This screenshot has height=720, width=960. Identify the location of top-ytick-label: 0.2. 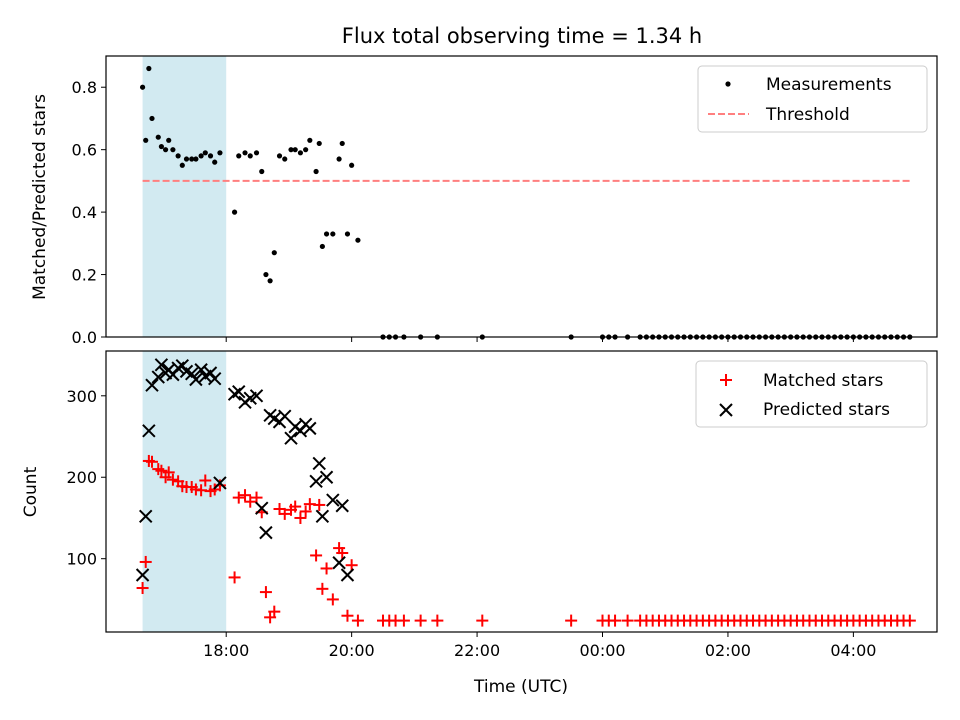
(84, 275).